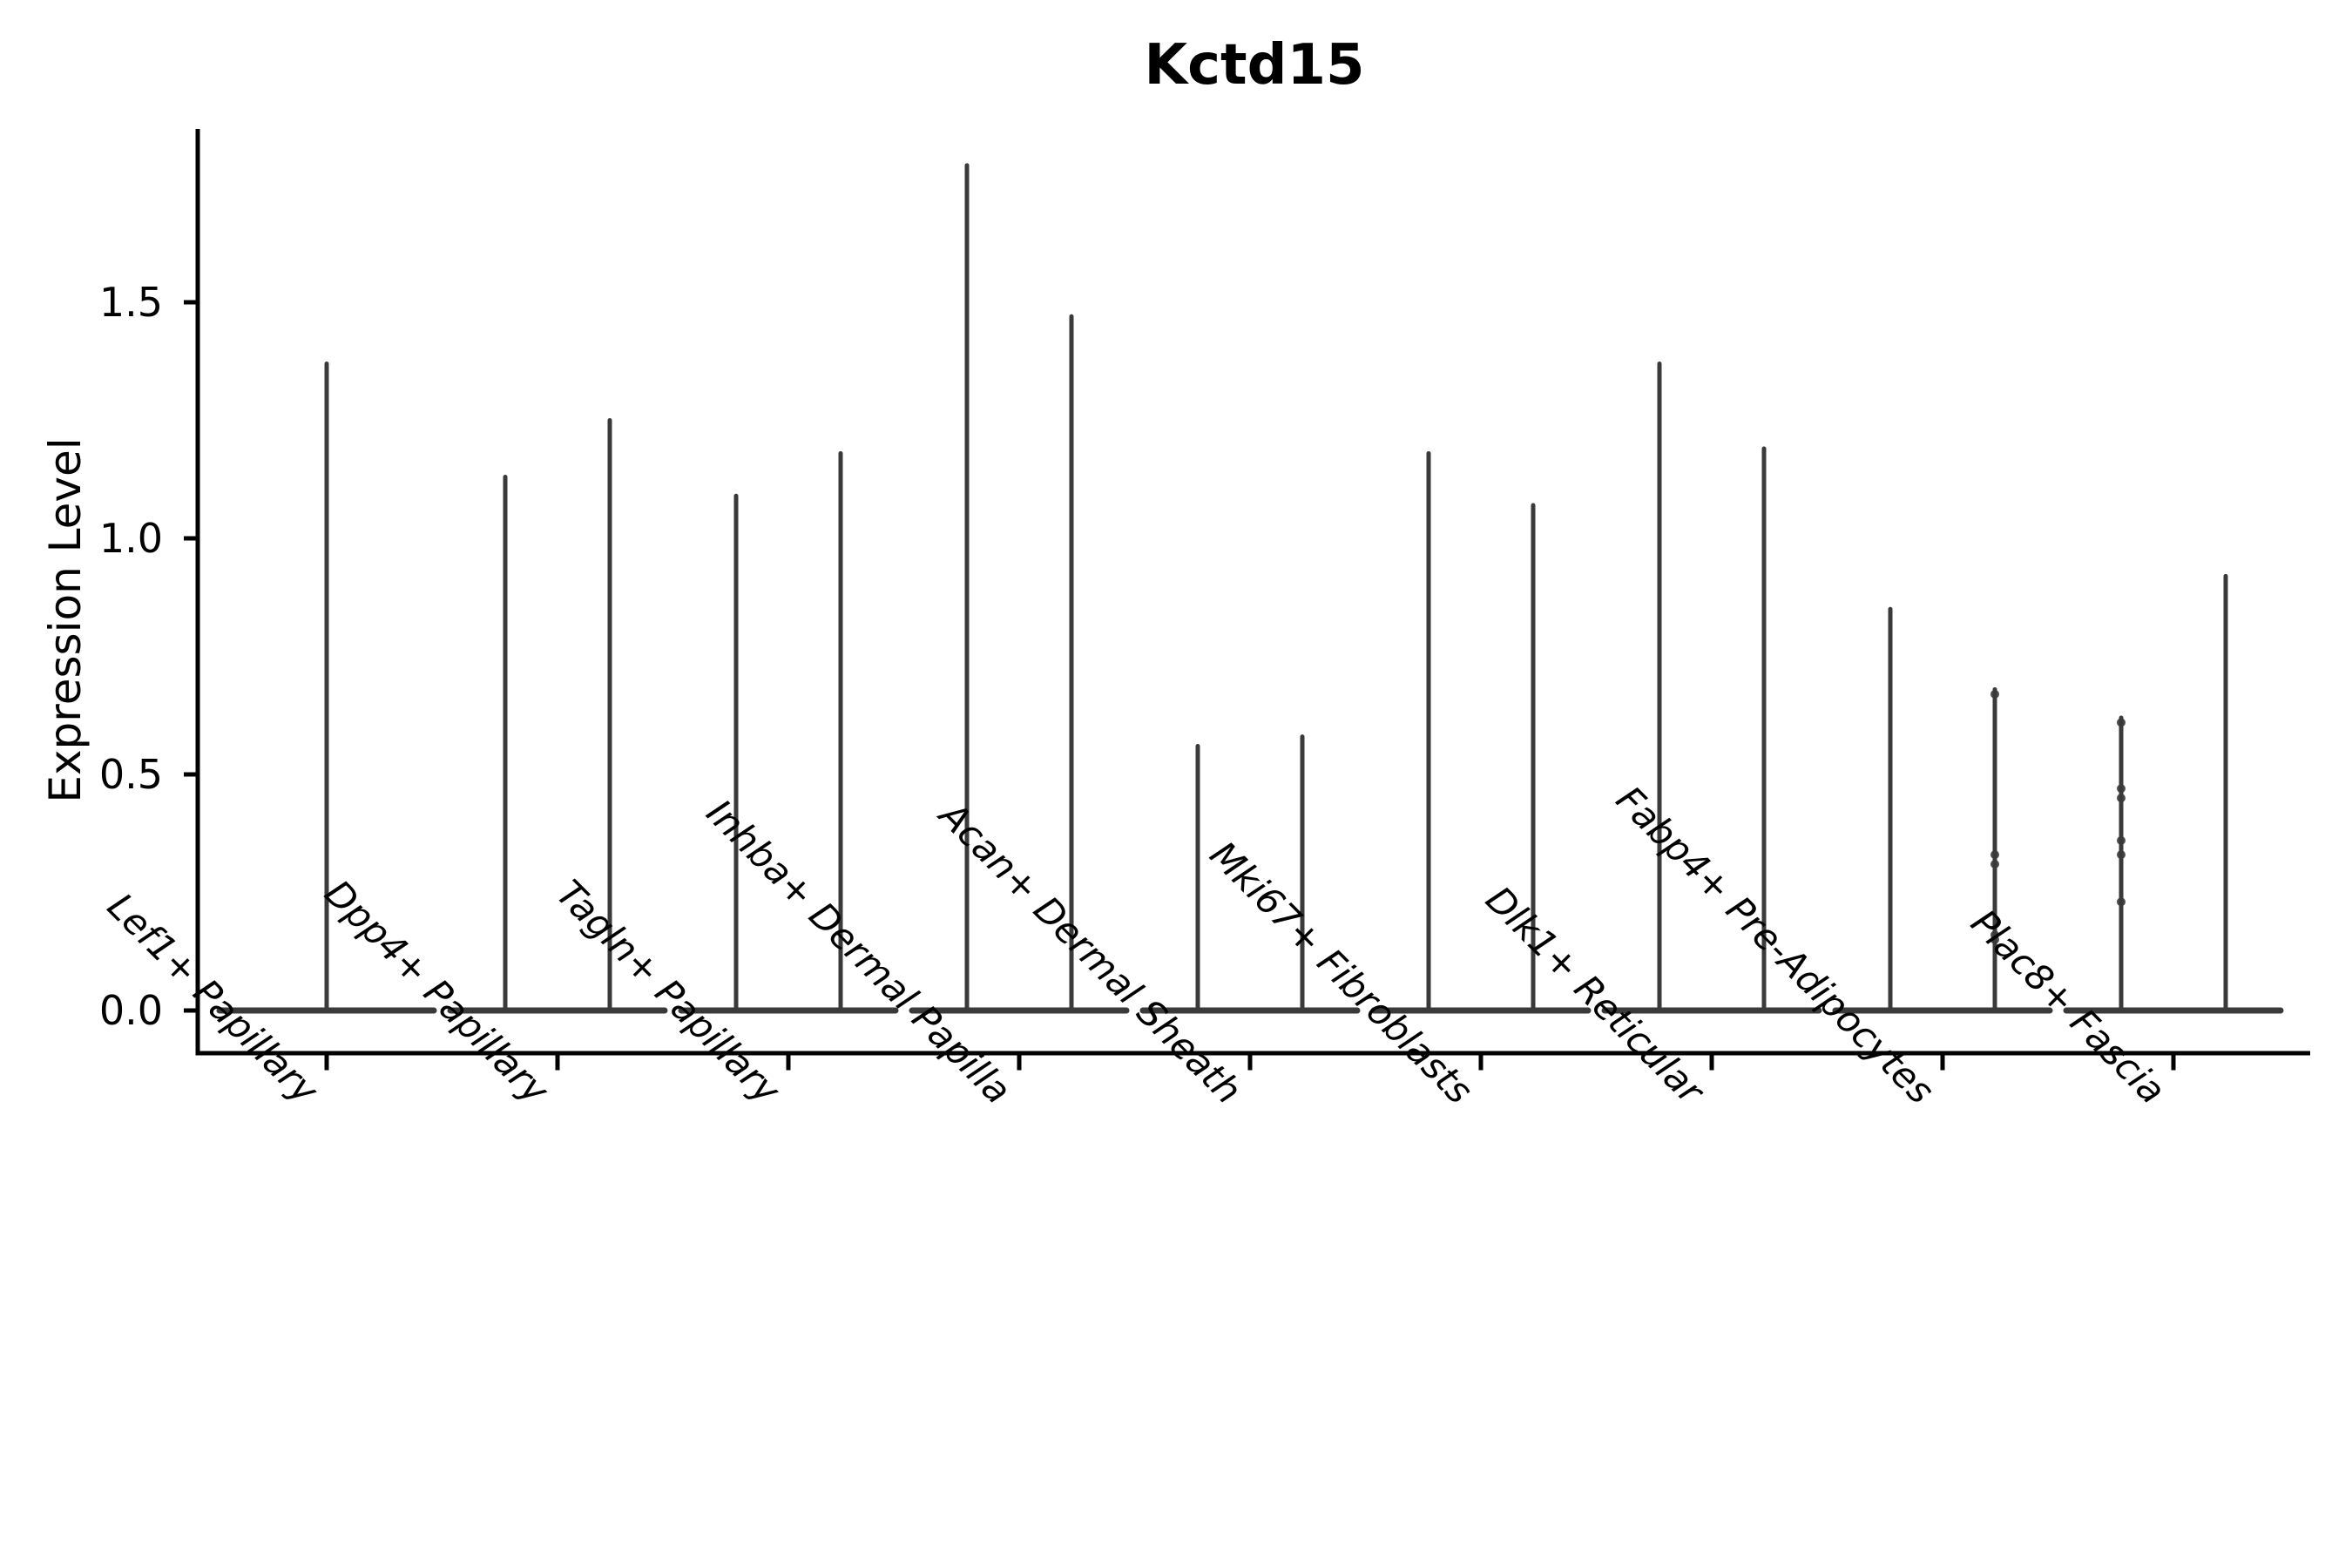  What do you see at coordinates (130, 1011) in the screenshot?
I see `y-tick-label: 0.0` at bounding box center [130, 1011].